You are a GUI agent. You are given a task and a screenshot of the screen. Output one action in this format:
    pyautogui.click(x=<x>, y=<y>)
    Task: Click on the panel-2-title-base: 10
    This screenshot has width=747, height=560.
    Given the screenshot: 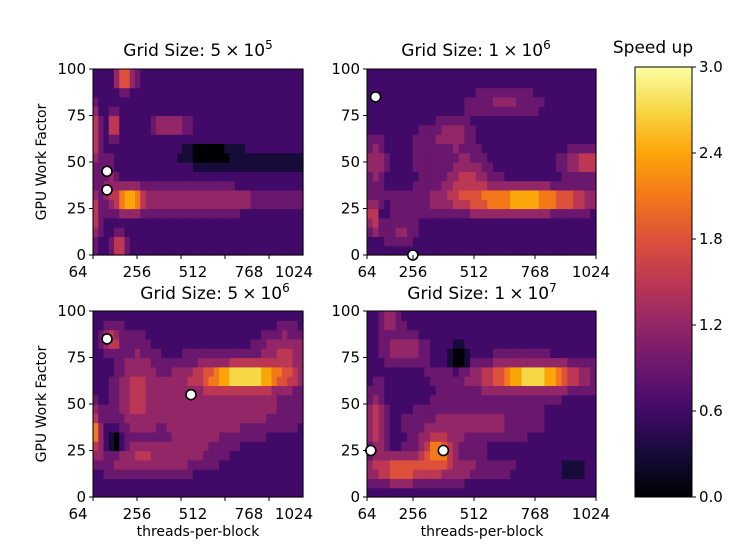 What is the action you would take?
    pyautogui.click(x=271, y=294)
    